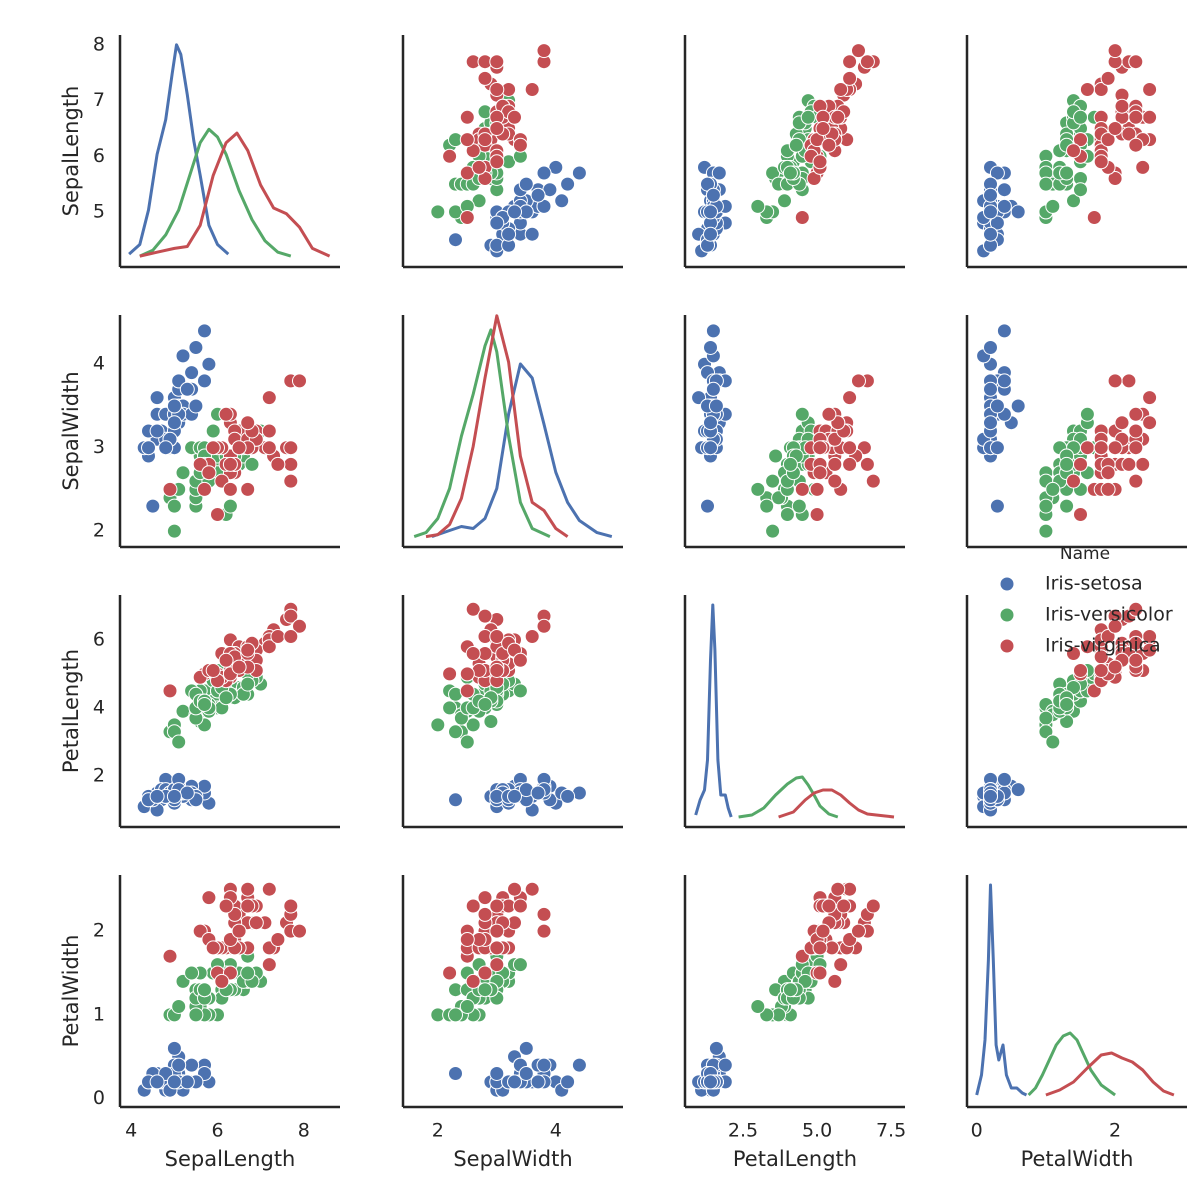 The width and height of the screenshot is (1200, 1204). I want to click on legend-marker, so click(1007, 584).